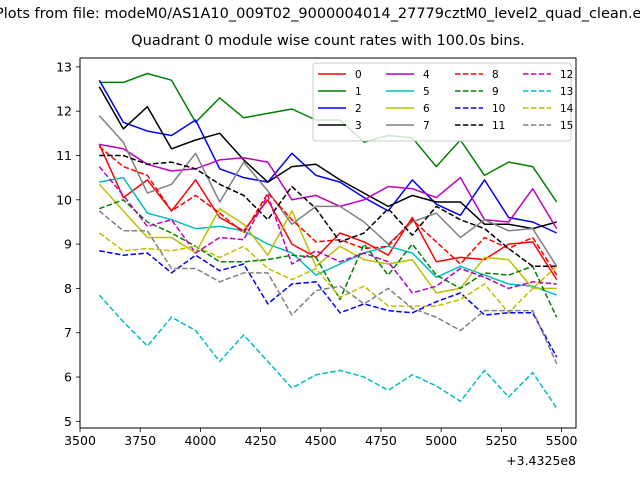 Image resolution: width=640 pixels, height=480 pixels. What do you see at coordinates (426, 75) in the screenshot?
I see `legend-label-4: 4` at bounding box center [426, 75].